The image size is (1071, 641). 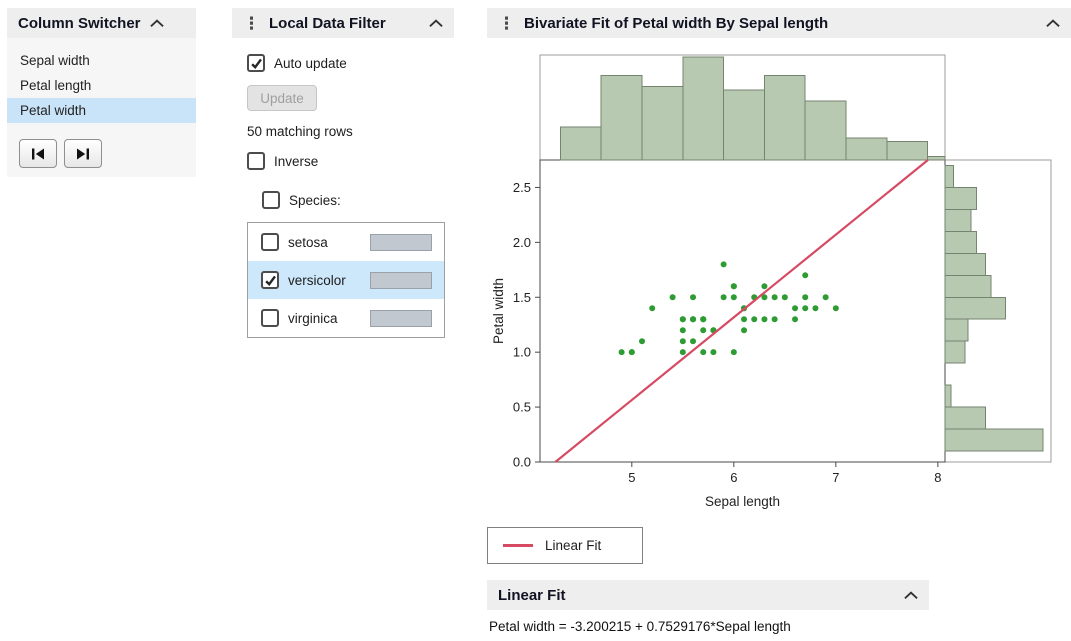 I want to click on column-switcher-title: Column Switcher, so click(x=79, y=23).